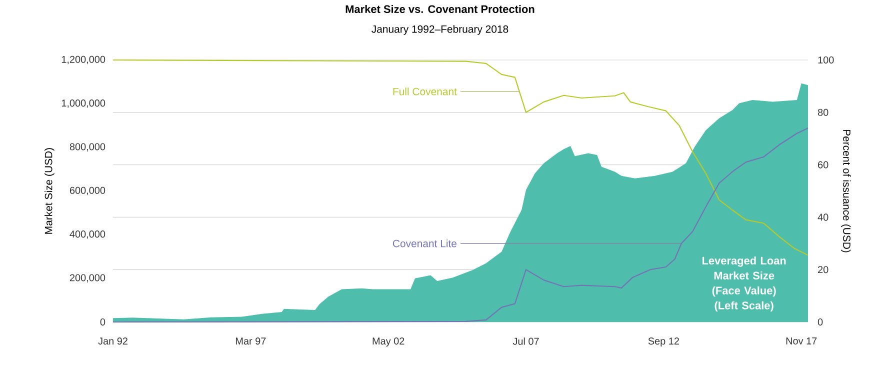  What do you see at coordinates (744, 284) in the screenshot?
I see `series-label: Leveraged Loan Market Size (Face Value) (Left Scale)` at bounding box center [744, 284].